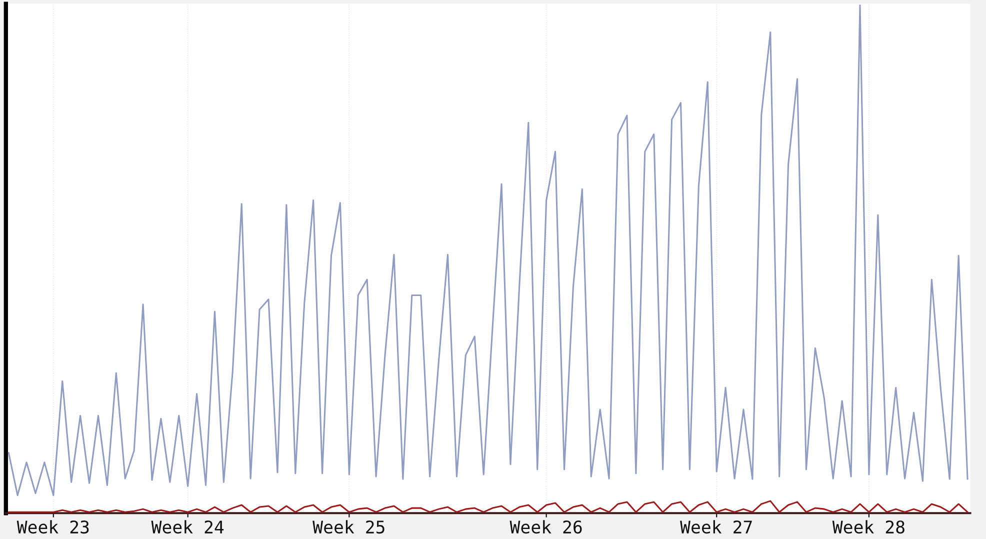 Image resolution: width=986 pixels, height=539 pixels. What do you see at coordinates (187, 527) in the screenshot?
I see `x-tick-label: Week 24` at bounding box center [187, 527].